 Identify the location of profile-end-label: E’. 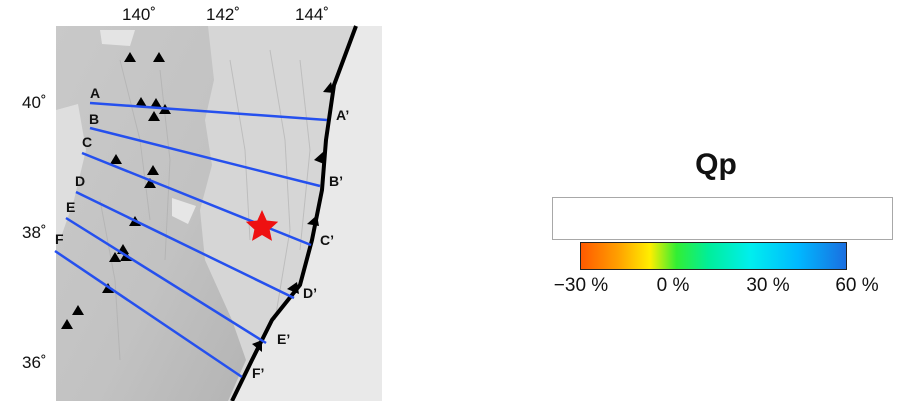
(283, 339).